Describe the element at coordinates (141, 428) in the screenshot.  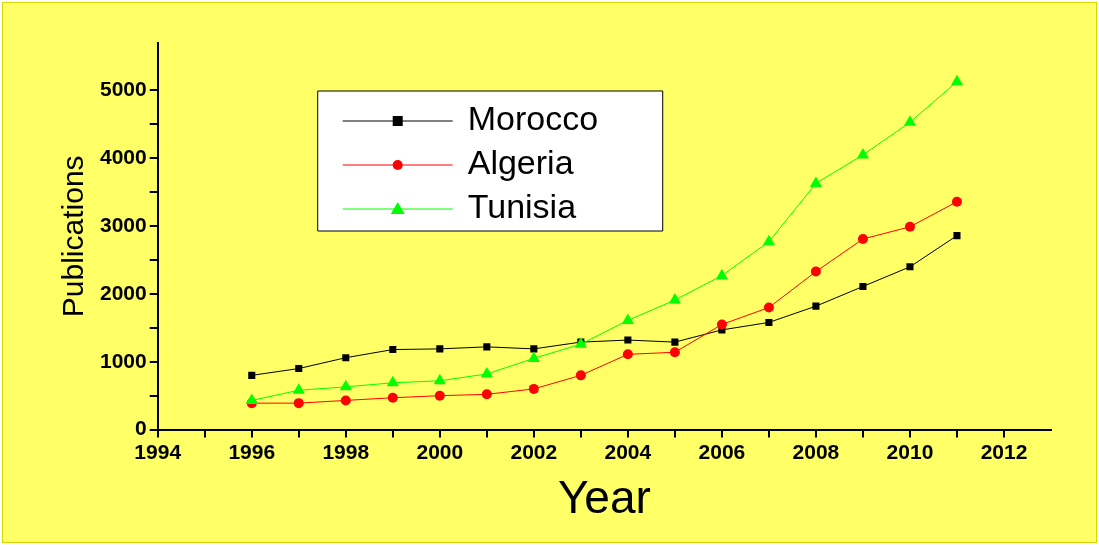
I see `y-tick-label: 0` at that location.